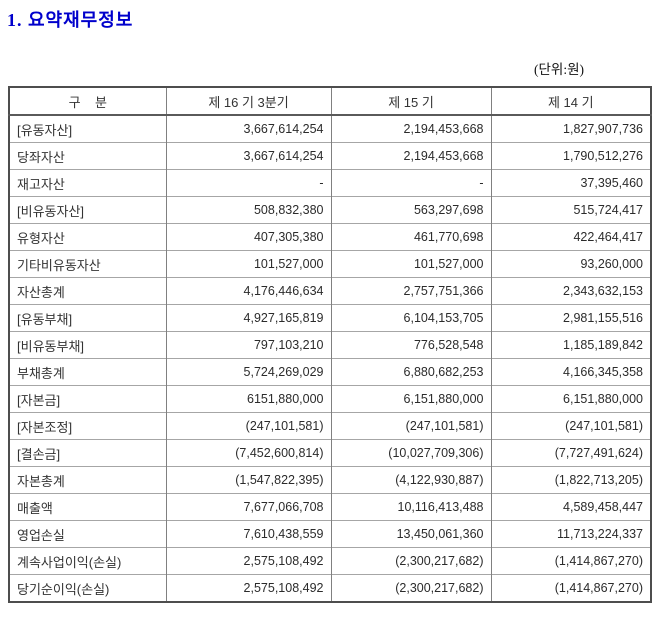  Describe the element at coordinates (570, 156) in the screenshot. I see `row-value: 1,790,512,276` at that location.